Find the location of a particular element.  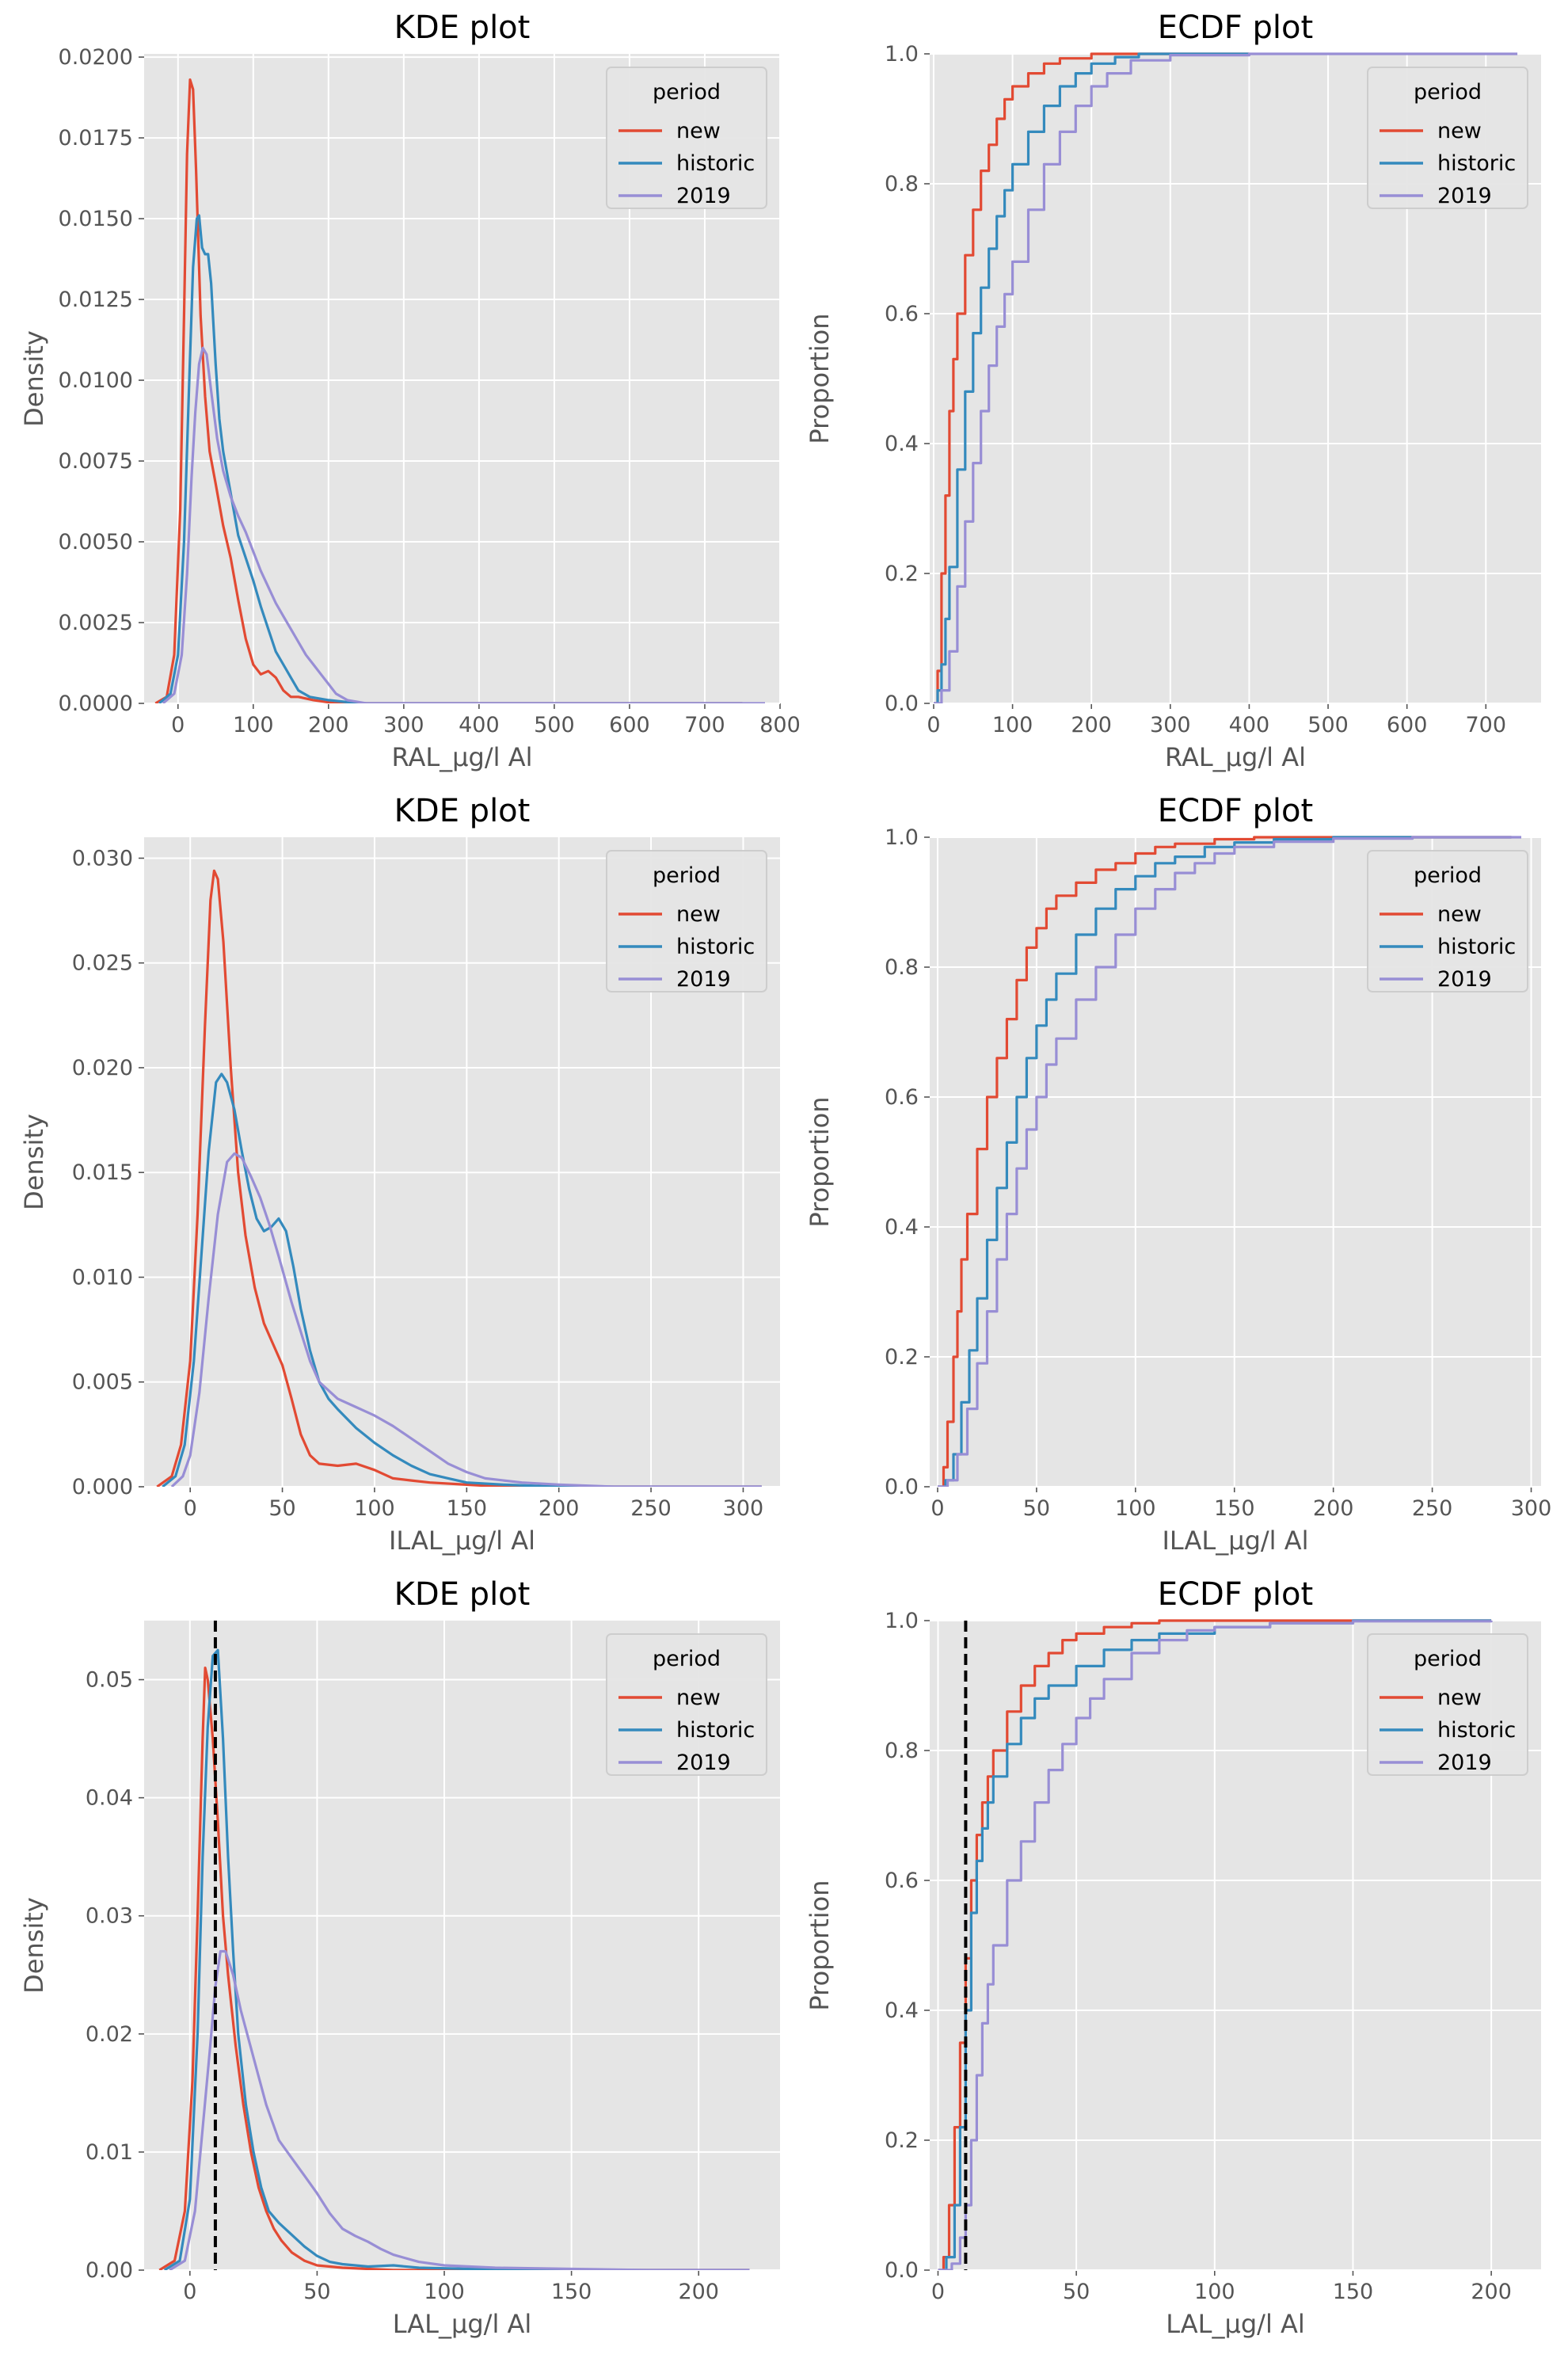

y-tick-label: 0.0025 is located at coordinates (96, 623).